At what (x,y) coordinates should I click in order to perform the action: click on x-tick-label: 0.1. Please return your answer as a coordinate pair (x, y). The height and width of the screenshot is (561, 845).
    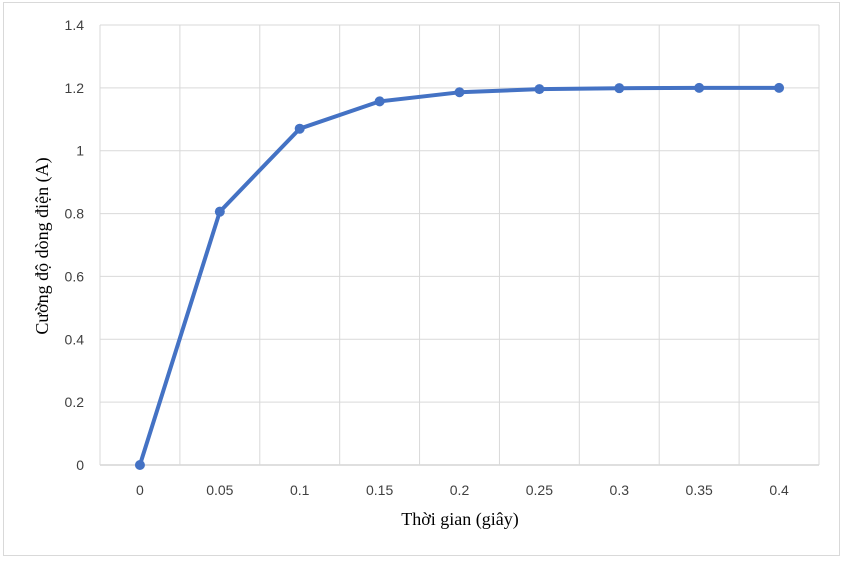
    Looking at the image, I should click on (300, 490).